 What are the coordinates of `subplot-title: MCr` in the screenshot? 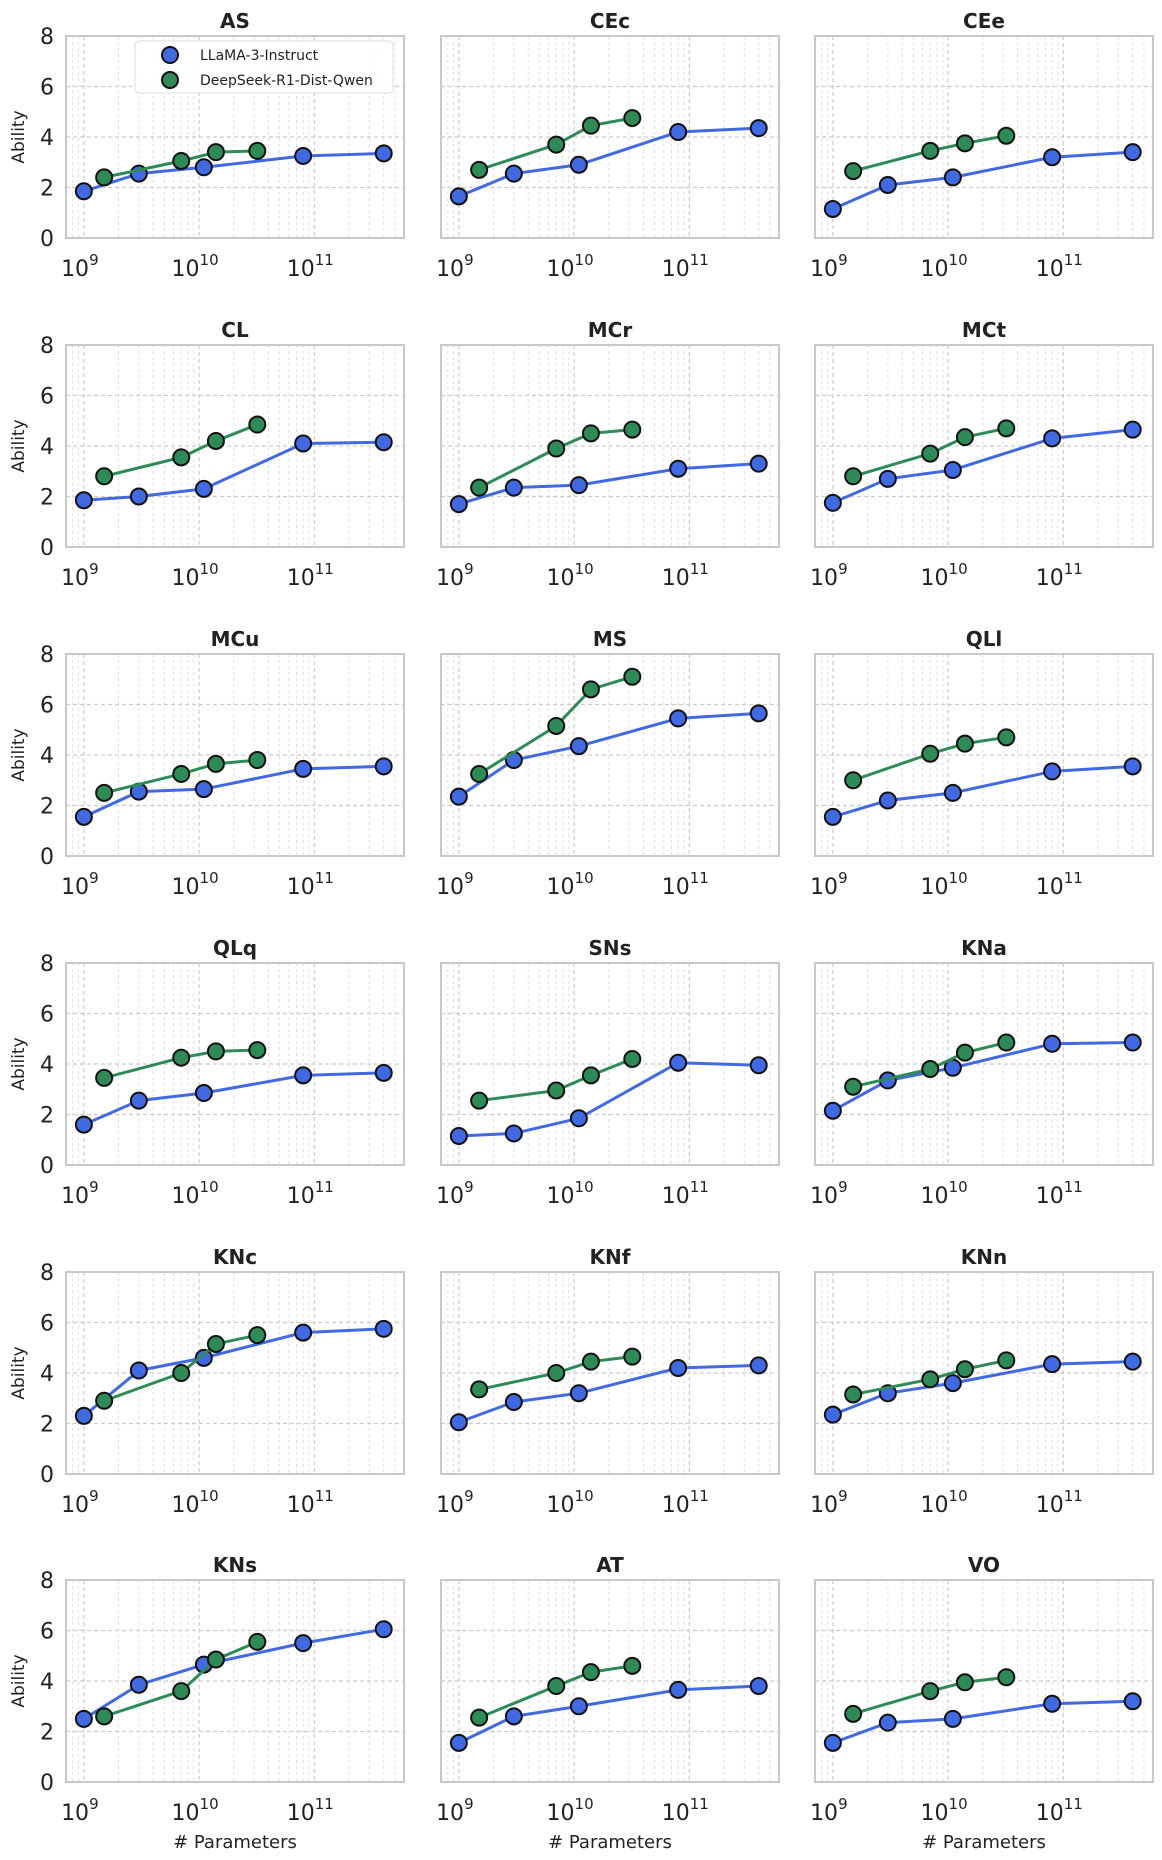 It's located at (610, 330).